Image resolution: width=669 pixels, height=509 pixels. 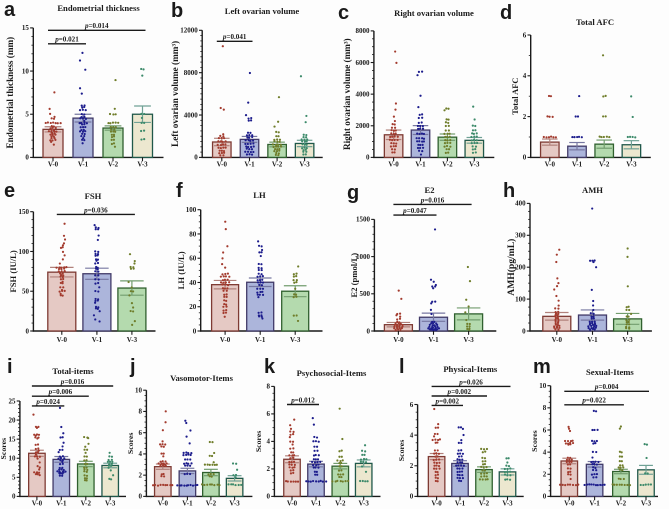 I want to click on svg-text: 5, so click(x=14, y=478).